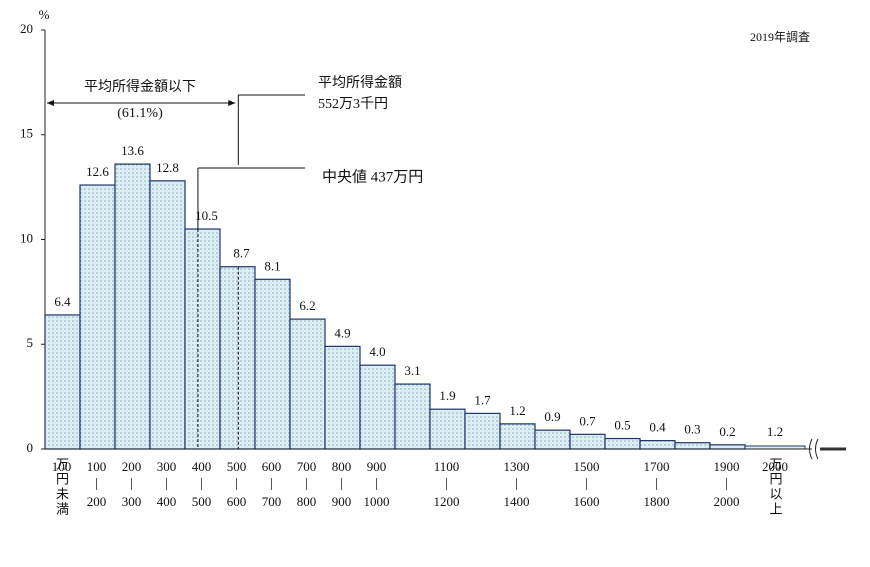  Describe the element at coordinates (360, 82) in the screenshot. I see `mean-title: 平均所得金額` at that location.